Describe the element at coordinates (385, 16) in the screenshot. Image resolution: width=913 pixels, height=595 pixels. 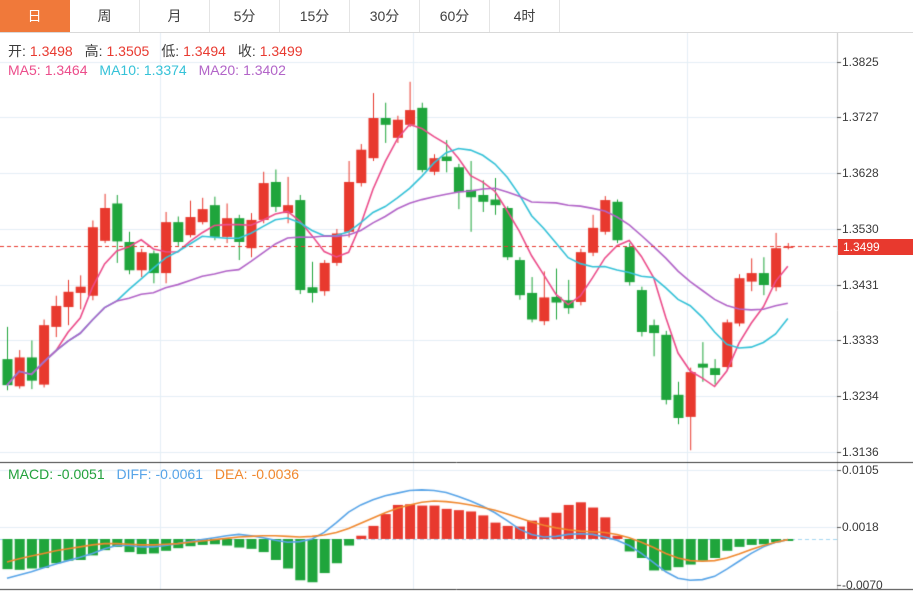
I see `tab-30min: 30分` at that location.